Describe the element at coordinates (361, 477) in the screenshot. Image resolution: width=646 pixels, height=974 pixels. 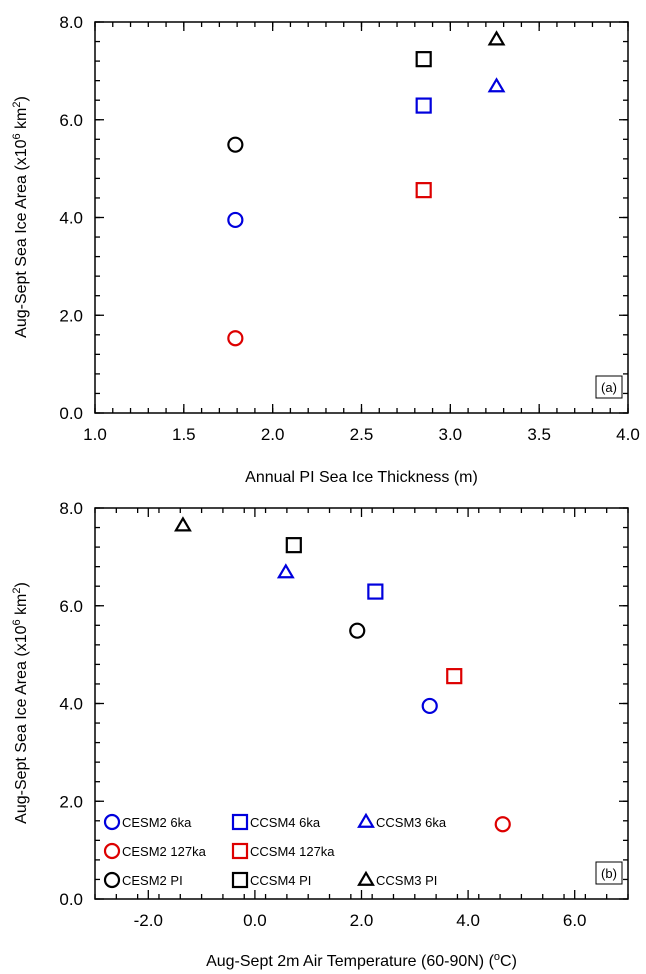
I see `panel-a-x-axis-label: Annual PI Sea Ice Thickness (m)` at that location.